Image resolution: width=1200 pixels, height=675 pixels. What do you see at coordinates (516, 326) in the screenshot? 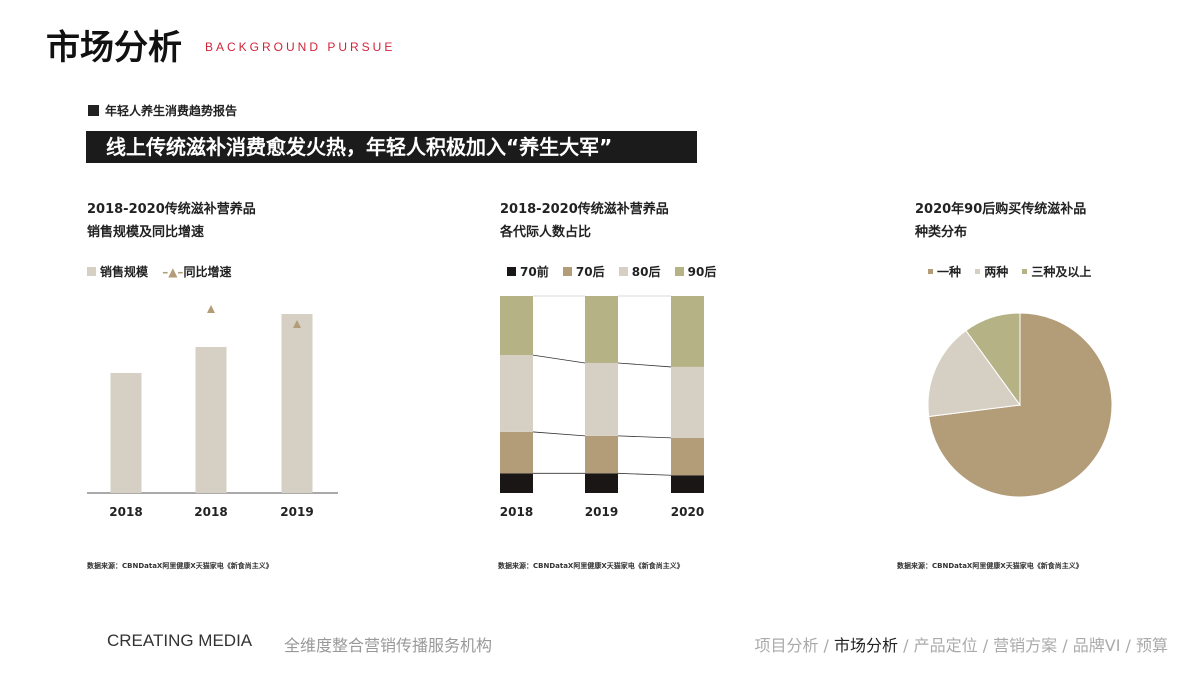
I see `chart2-segment-2018-90后` at bounding box center [516, 326].